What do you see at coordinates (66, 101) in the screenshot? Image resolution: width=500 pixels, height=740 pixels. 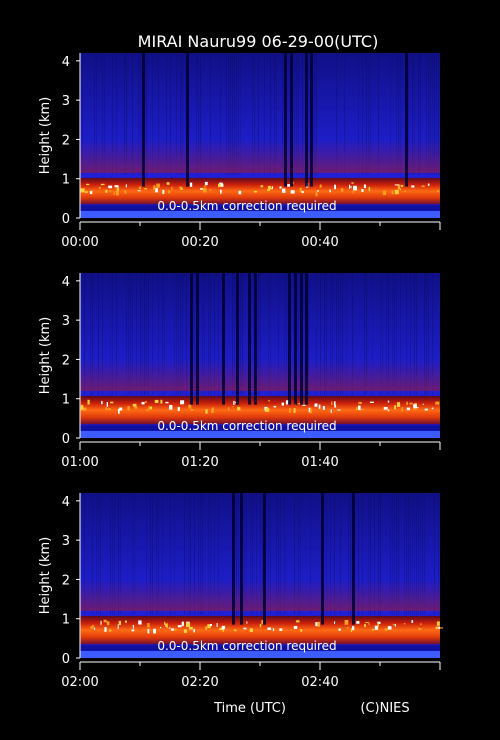 I see `y-tick-label: 3` at bounding box center [66, 101].